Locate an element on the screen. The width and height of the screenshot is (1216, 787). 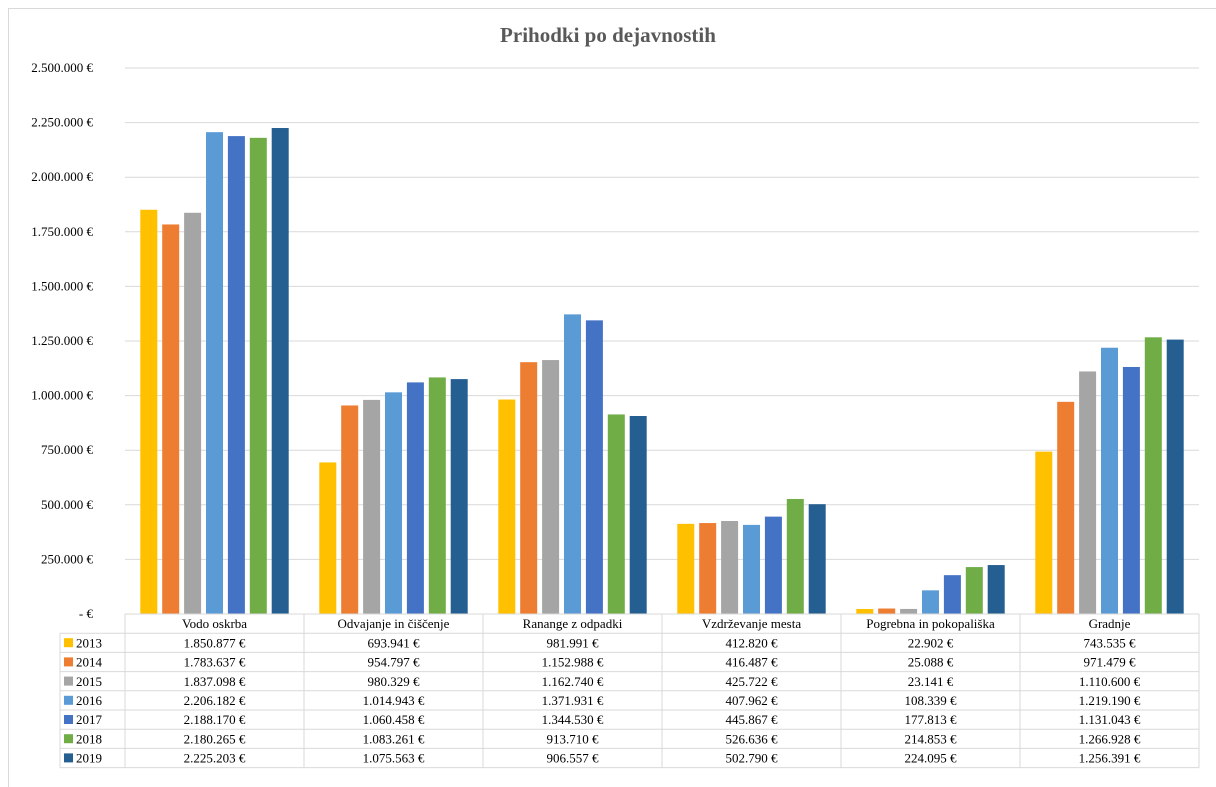
data-label: 1.256.391 € is located at coordinates (1110, 758).